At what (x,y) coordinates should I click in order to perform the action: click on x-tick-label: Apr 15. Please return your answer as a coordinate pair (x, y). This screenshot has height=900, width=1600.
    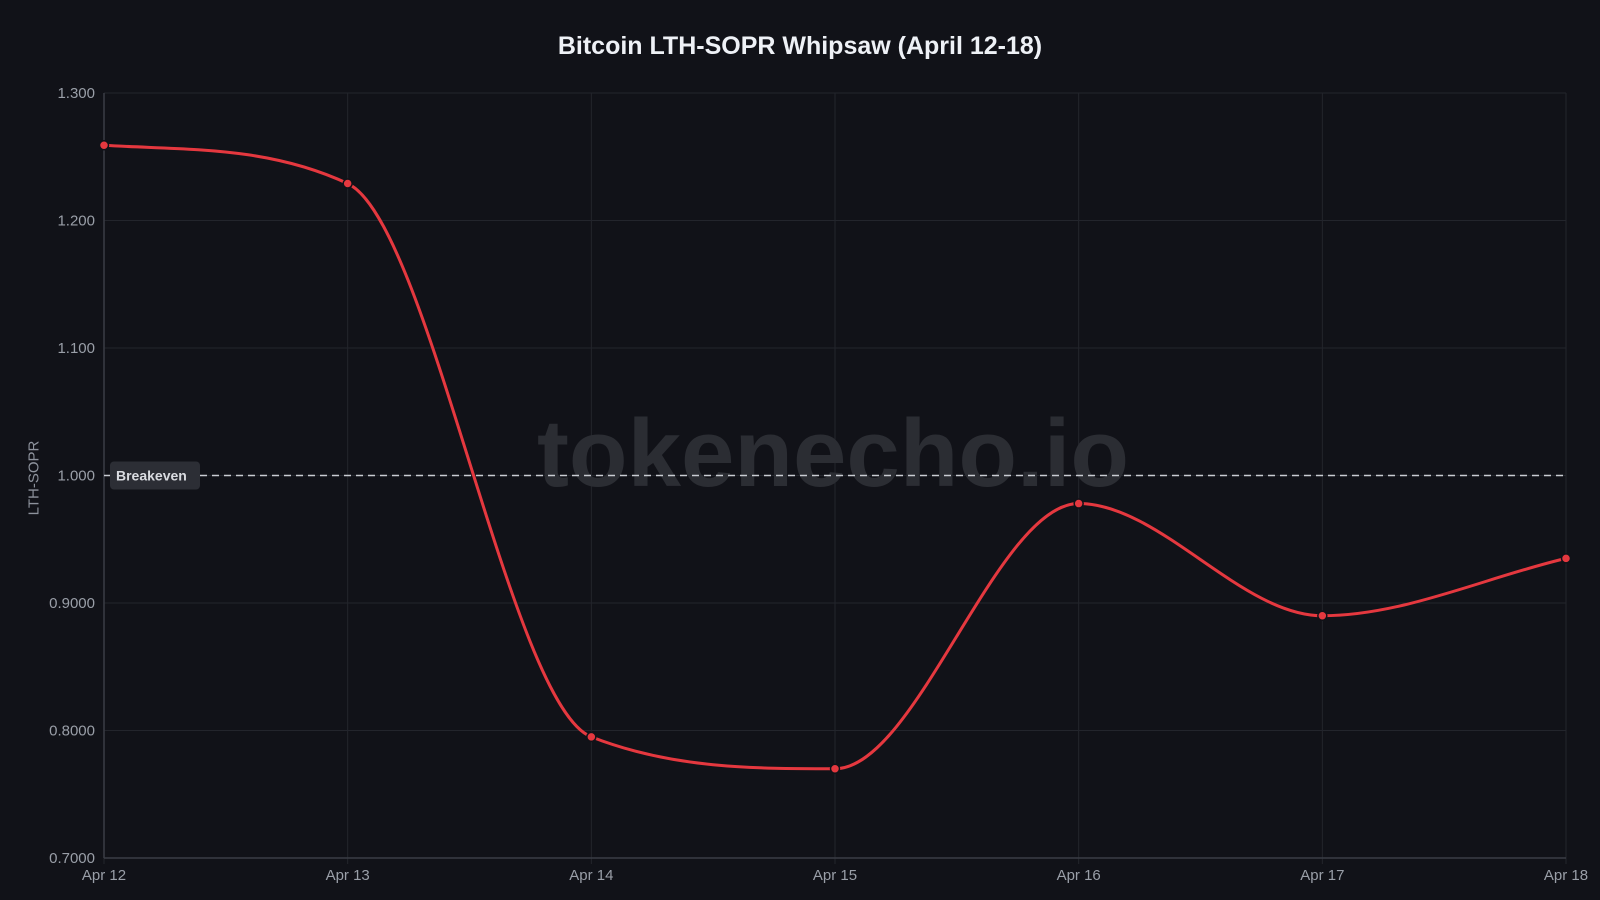
    Looking at the image, I should click on (835, 875).